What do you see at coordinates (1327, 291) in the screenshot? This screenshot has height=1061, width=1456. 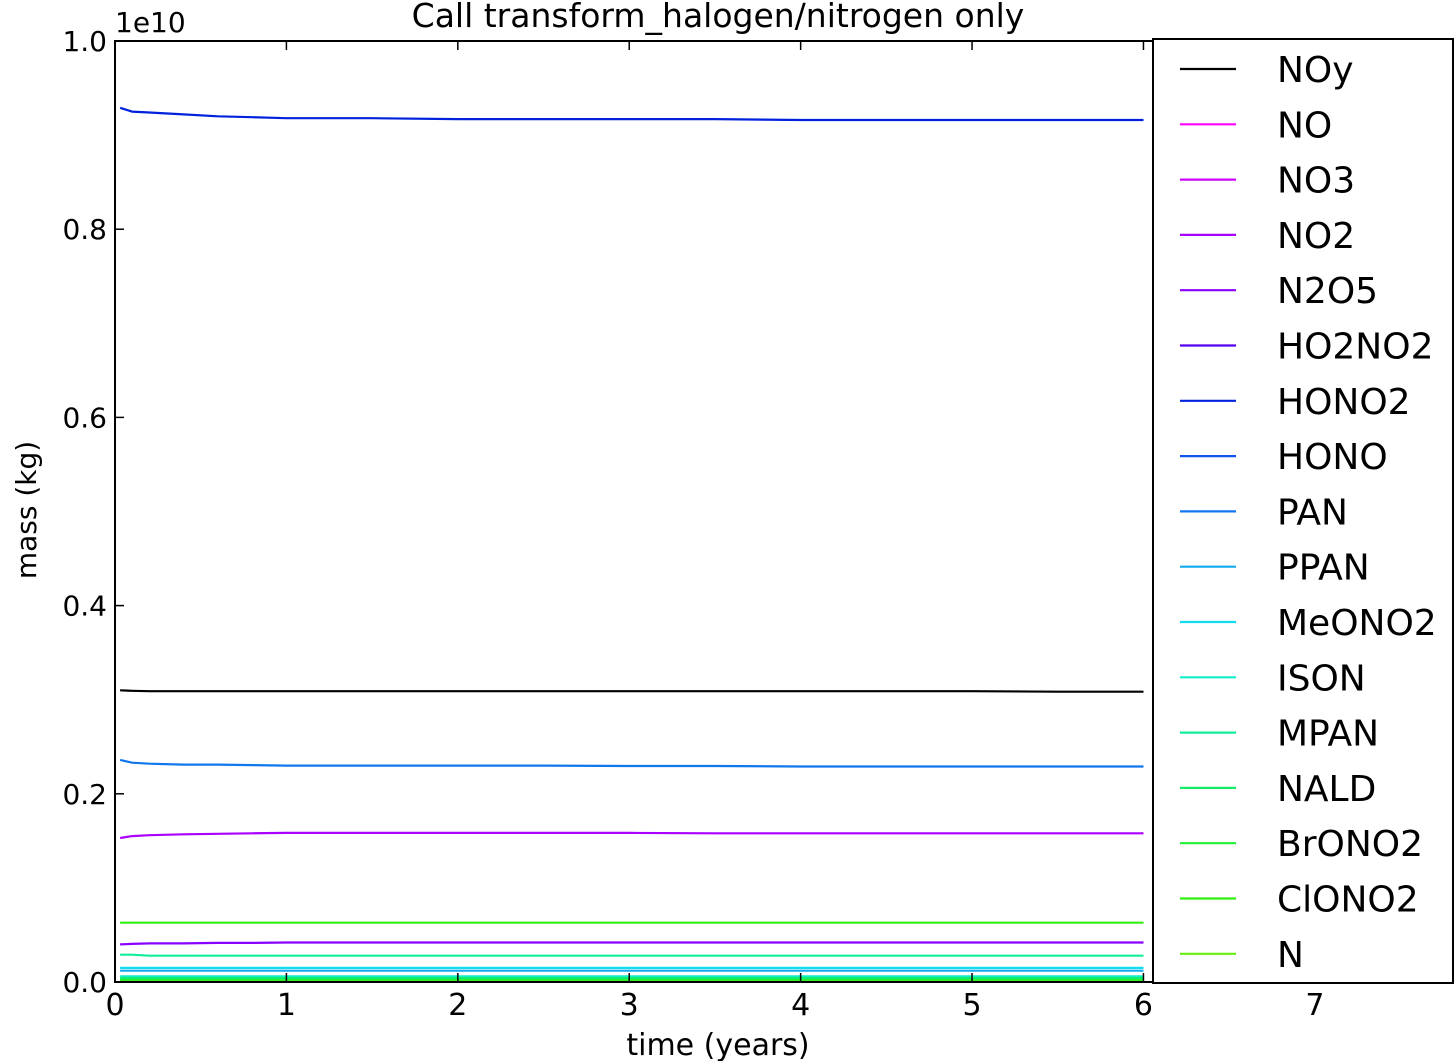 I see `legend-label: N2O5` at bounding box center [1327, 291].